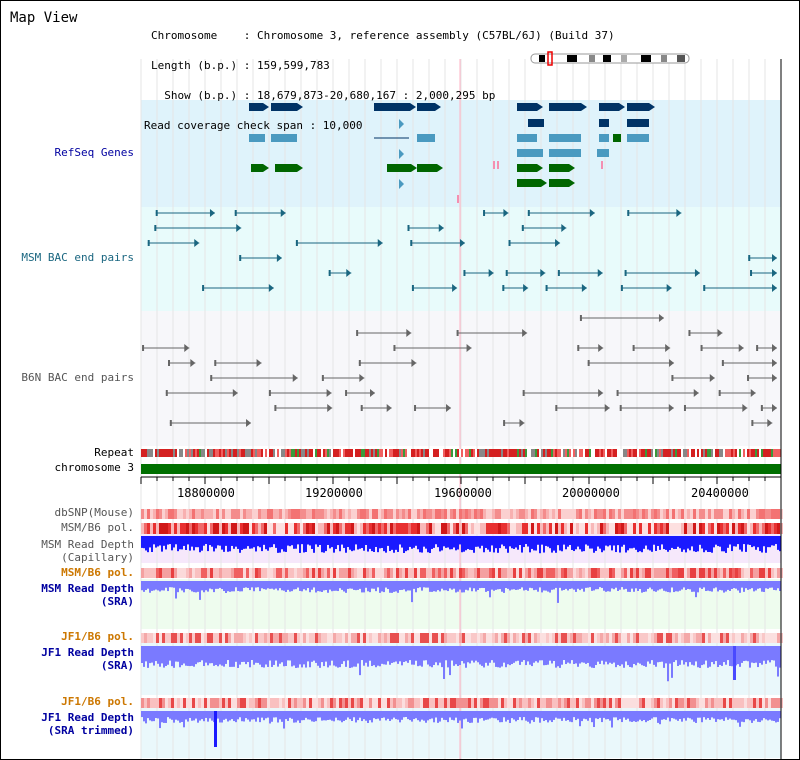  Describe the element at coordinates (87, 724) in the screenshot. I see `track-label-jf1-depth-trimmed: JF1 Read Depth (SRA trimmed)` at that location.